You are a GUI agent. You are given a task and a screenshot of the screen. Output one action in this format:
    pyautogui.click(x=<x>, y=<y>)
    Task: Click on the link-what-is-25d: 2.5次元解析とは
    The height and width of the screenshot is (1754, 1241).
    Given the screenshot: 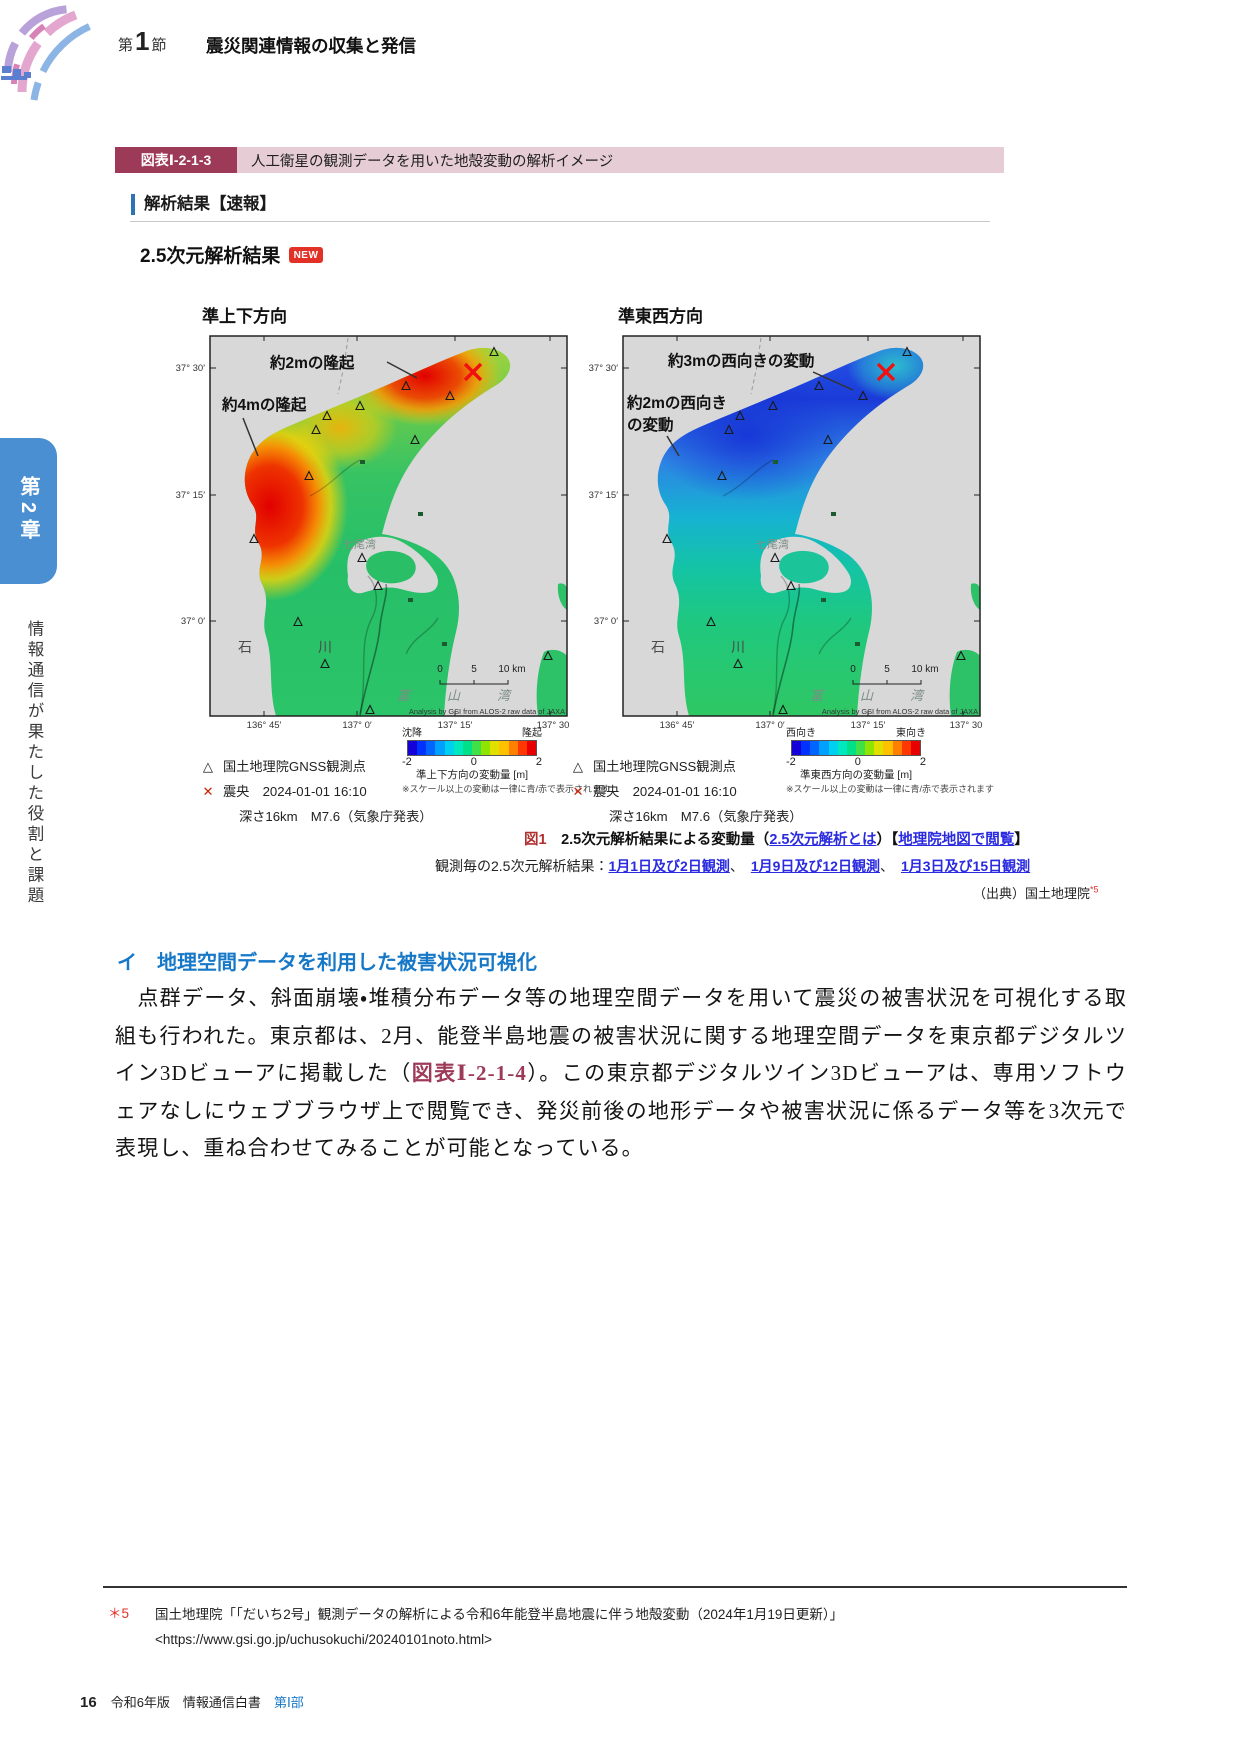 What is the action you would take?
    pyautogui.click(x=823, y=840)
    